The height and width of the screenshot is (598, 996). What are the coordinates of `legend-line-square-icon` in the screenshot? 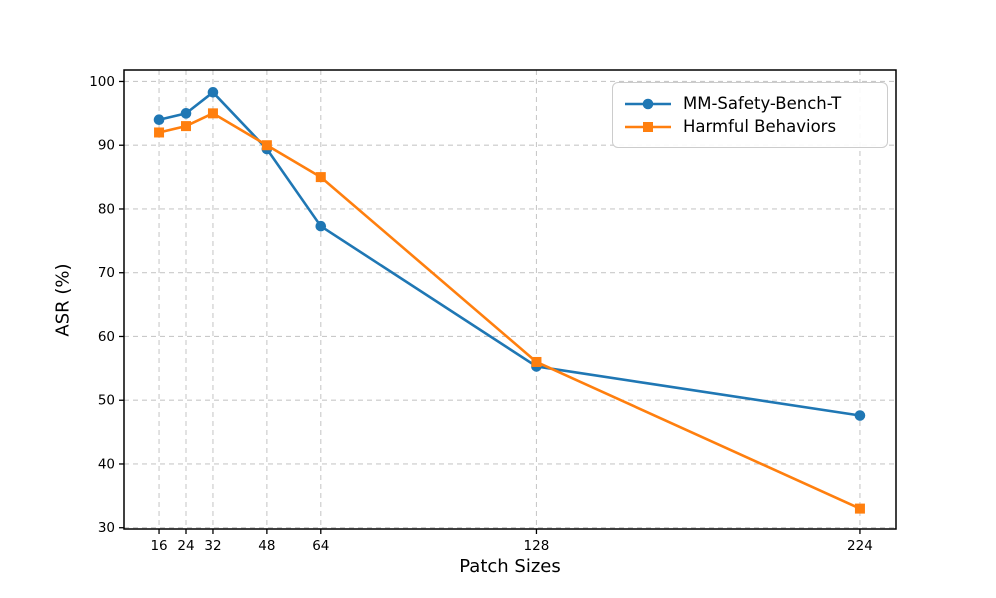 It's located at (648, 126).